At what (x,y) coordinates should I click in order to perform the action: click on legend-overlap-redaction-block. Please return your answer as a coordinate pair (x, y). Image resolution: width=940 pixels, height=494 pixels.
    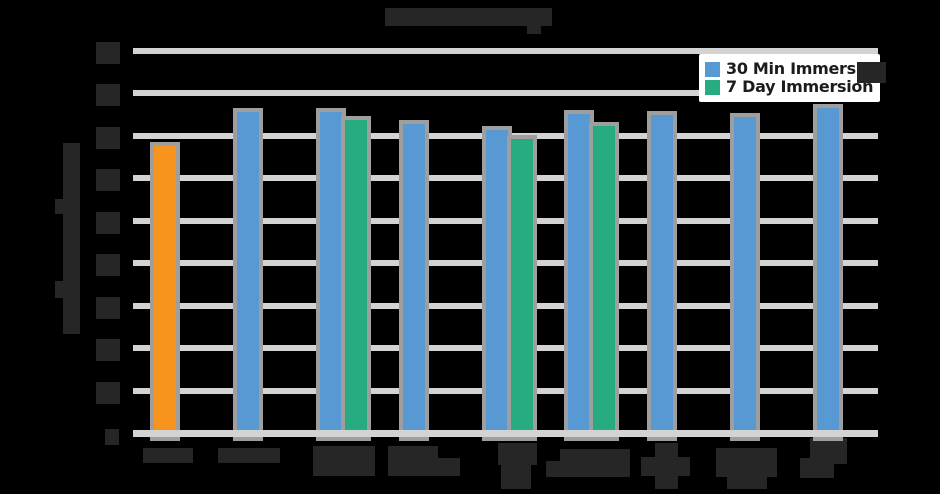
    Looking at the image, I should click on (871, 72).